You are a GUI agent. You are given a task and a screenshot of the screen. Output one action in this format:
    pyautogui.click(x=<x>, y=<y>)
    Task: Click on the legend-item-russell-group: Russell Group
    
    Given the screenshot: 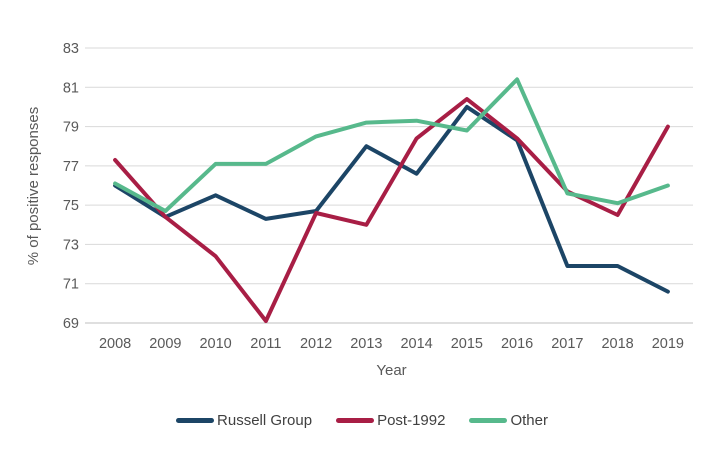 What is the action you would take?
    pyautogui.click(x=244, y=420)
    